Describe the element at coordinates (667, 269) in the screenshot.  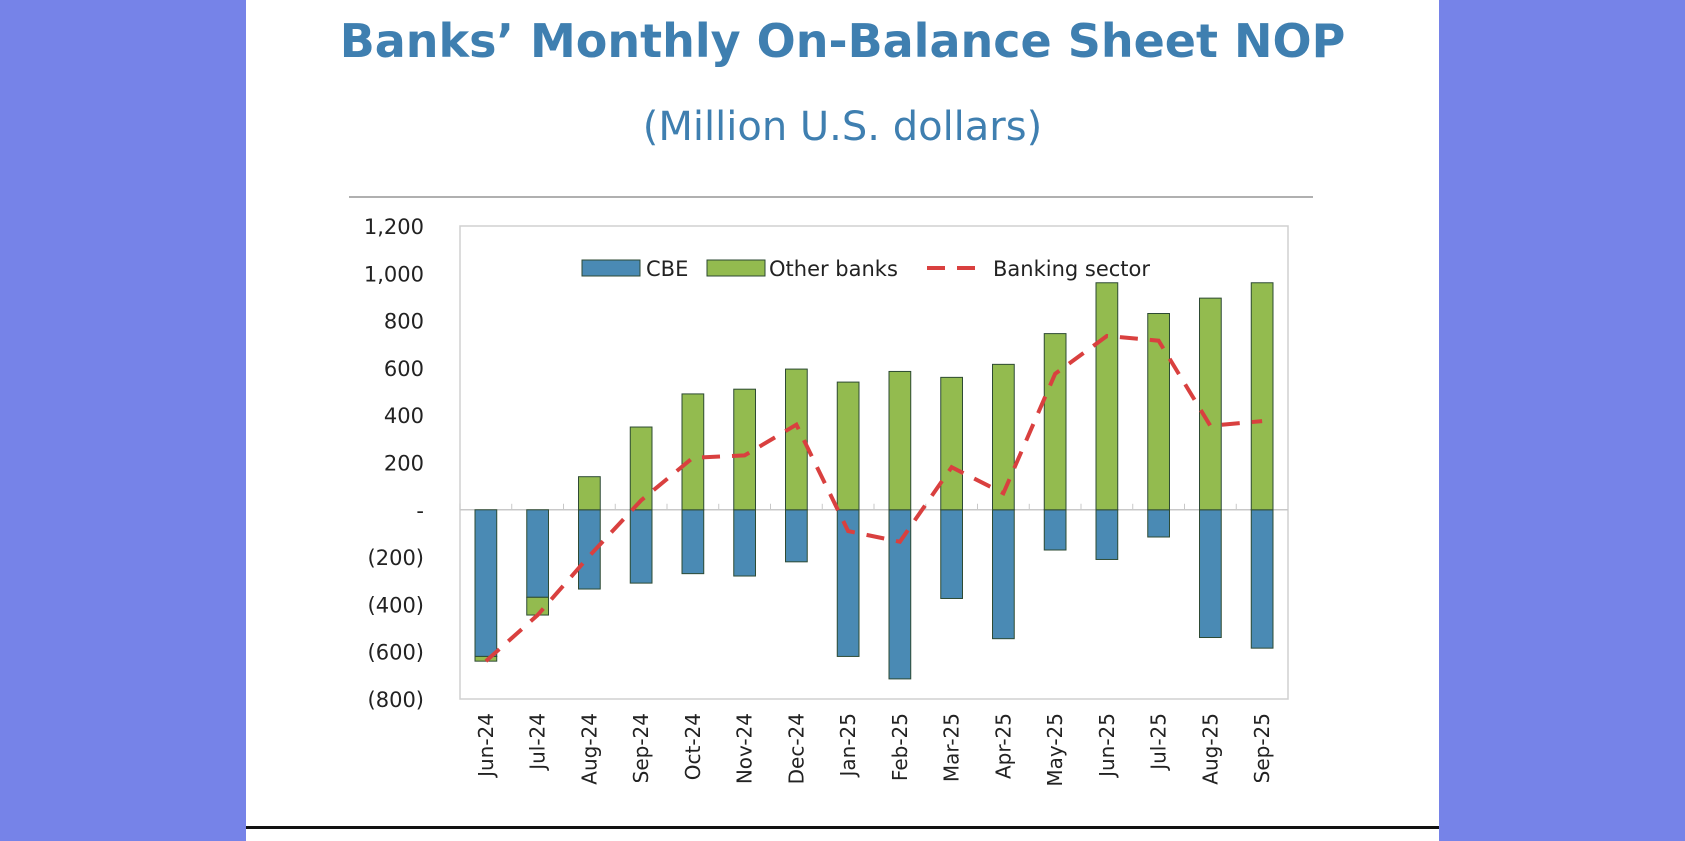
I see `legend-label-cbe: CBE` at that location.